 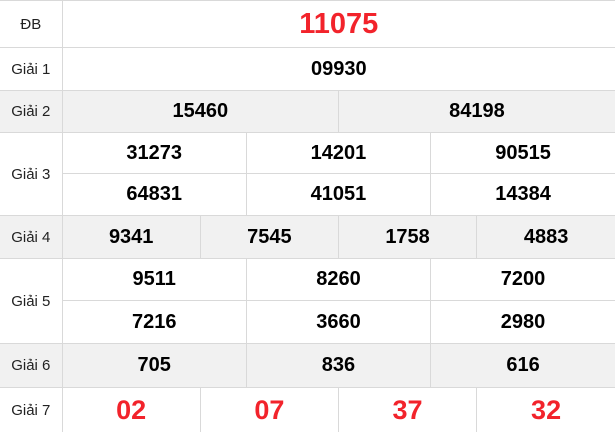 I want to click on prize-number: 8260, so click(x=338, y=279).